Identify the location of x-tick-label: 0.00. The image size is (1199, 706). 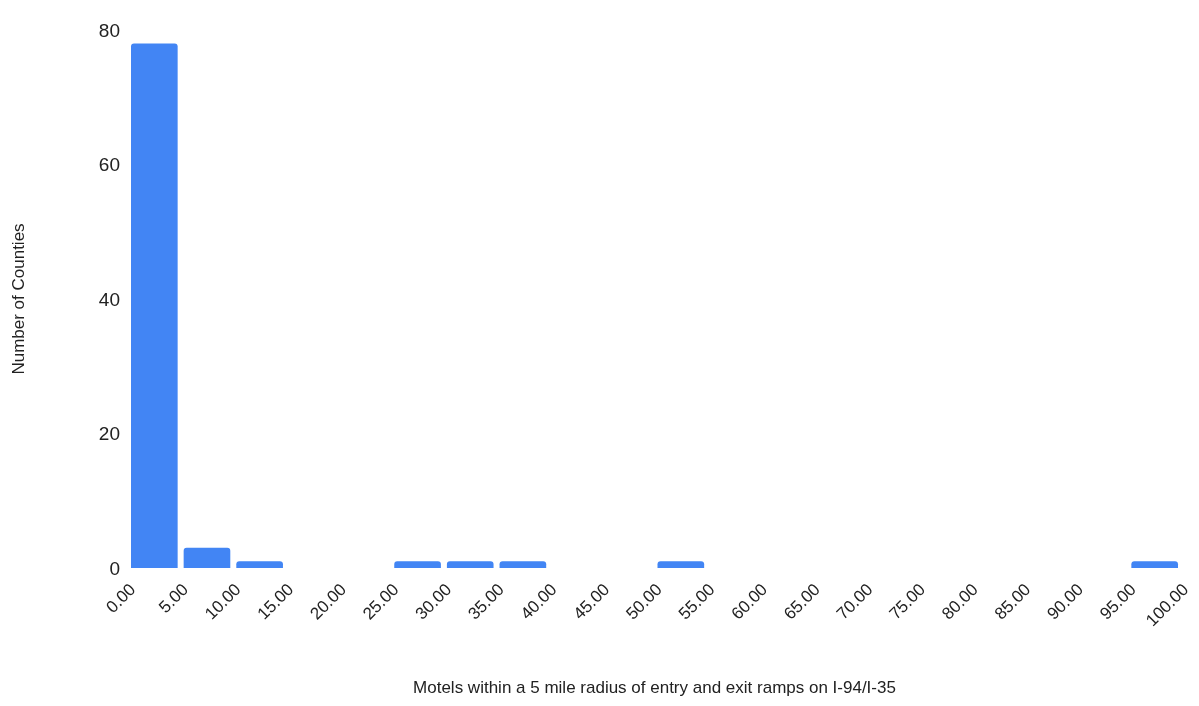
(121, 598).